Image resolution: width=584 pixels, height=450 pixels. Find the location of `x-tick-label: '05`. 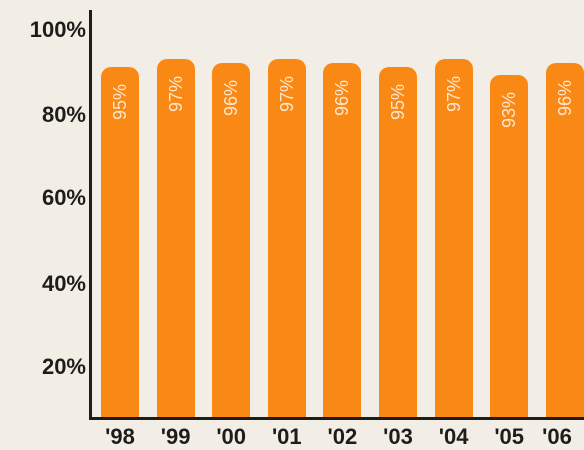

x-tick-label: '05 is located at coordinates (509, 436).